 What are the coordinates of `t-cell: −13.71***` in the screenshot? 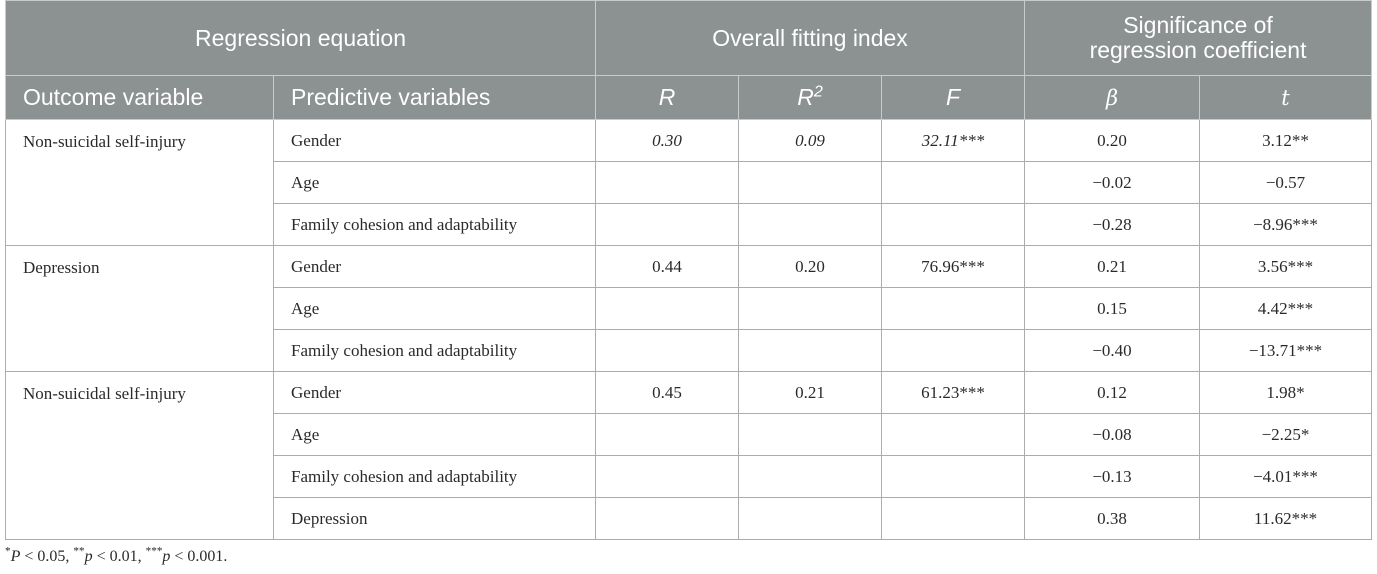 It's located at (1286, 350).